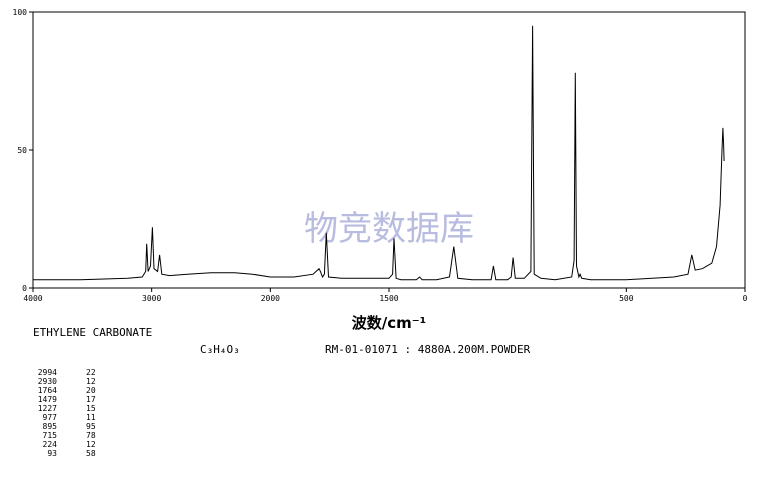 The width and height of the screenshot is (761, 477). What do you see at coordinates (270, 298) in the screenshot?
I see `x-tick-label: 2000` at bounding box center [270, 298].